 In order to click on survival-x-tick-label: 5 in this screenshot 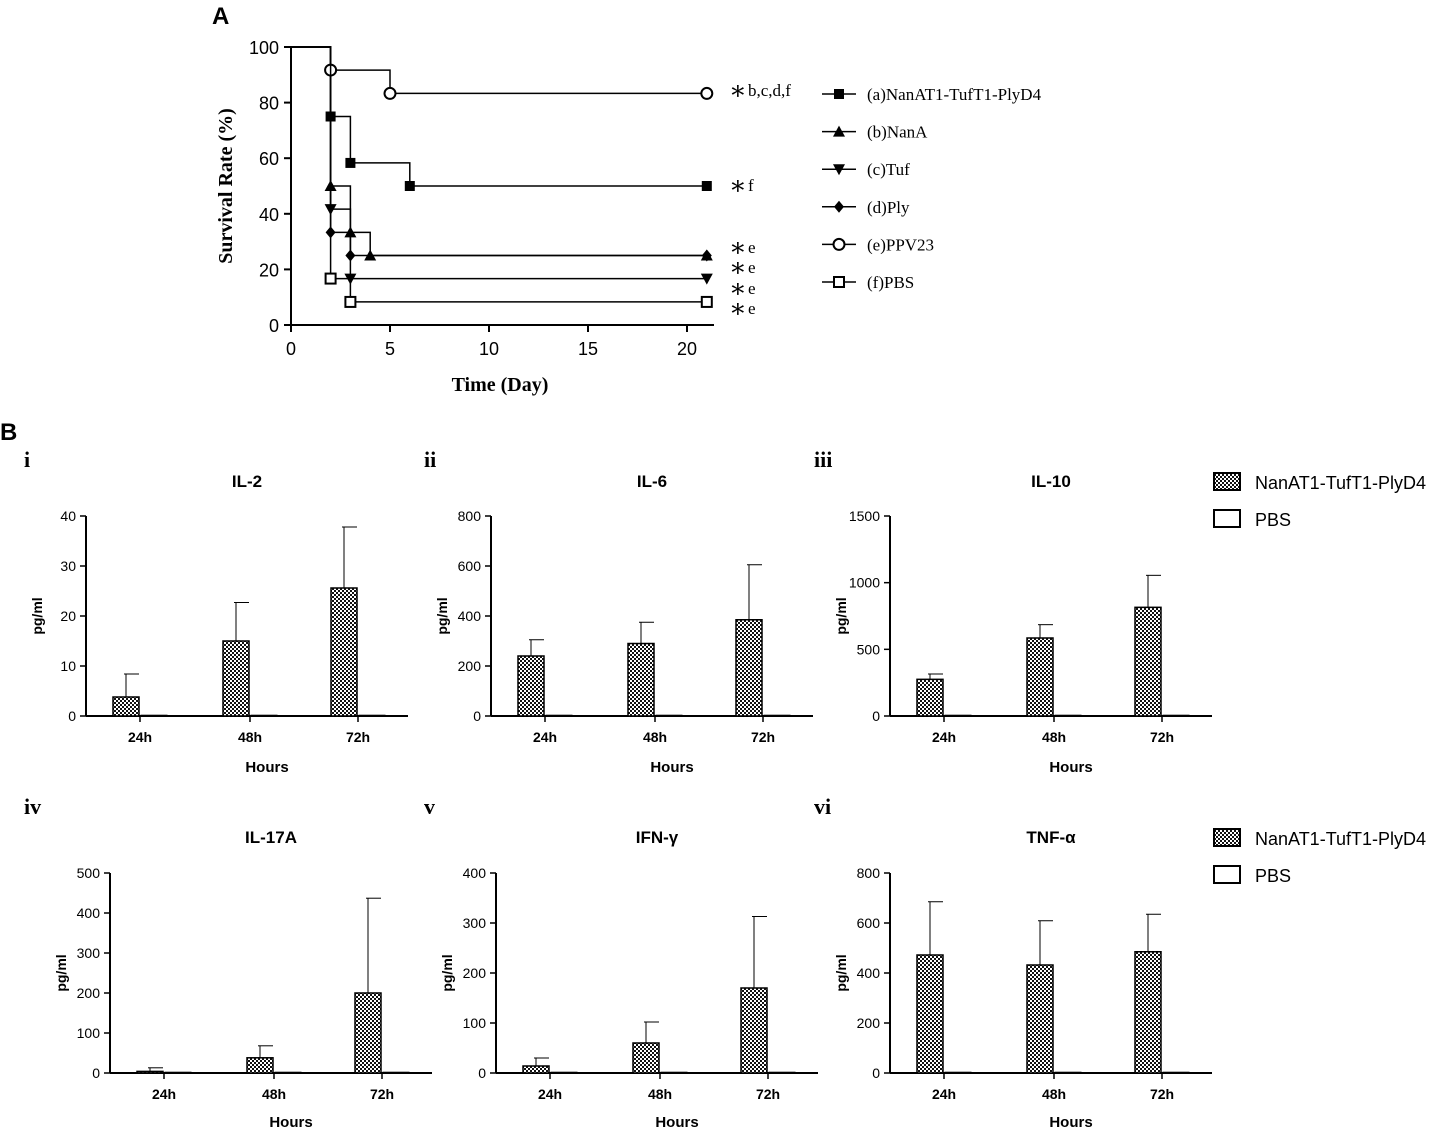, I will do `click(390, 349)`.